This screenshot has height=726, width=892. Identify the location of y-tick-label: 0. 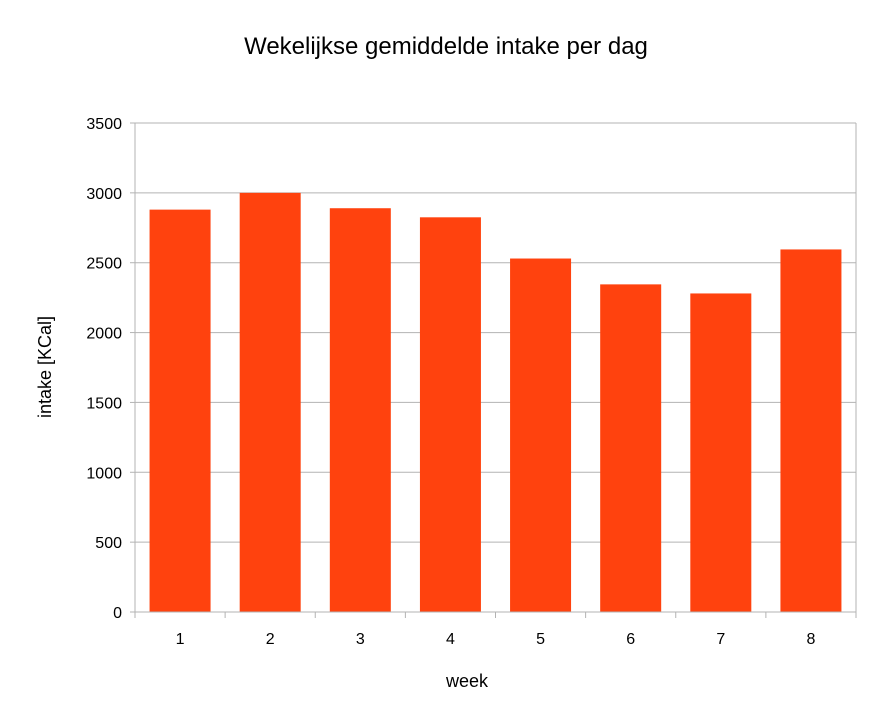
(117, 613).